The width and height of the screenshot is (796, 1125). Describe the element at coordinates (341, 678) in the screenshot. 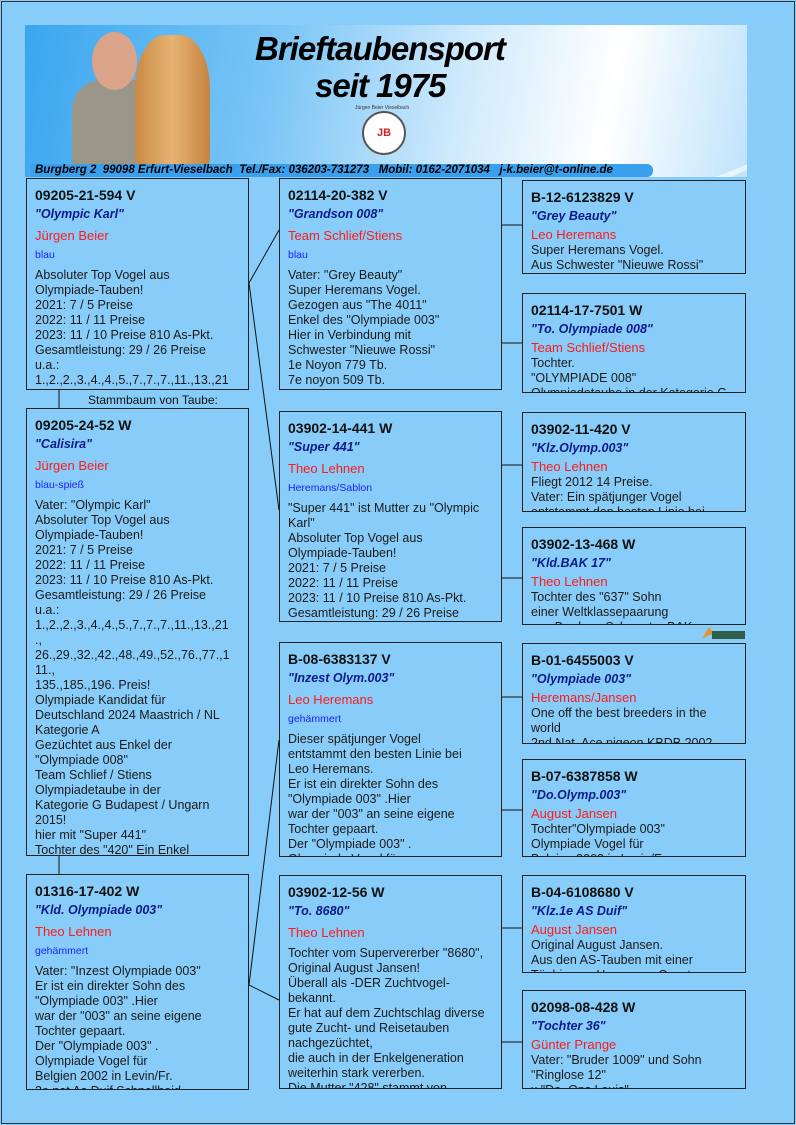

I see `pigeon-name: "Inzest Olym.003"` at that location.